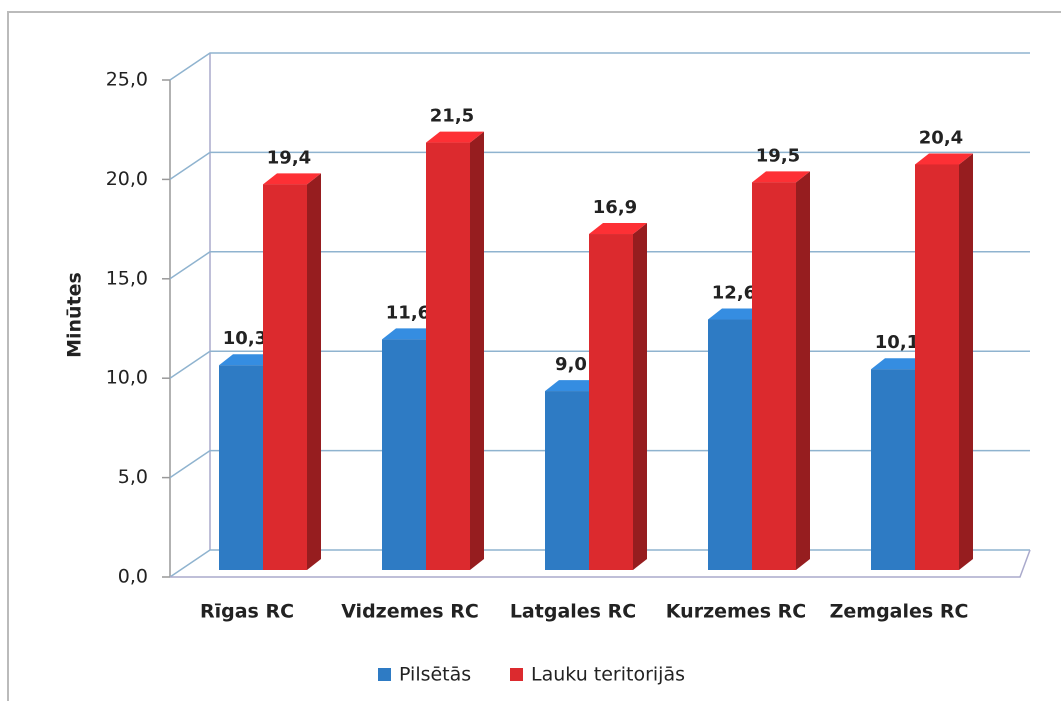 The width and height of the screenshot is (1061, 701). I want to click on x-tick-label: Vidzemes RC, so click(410, 612).